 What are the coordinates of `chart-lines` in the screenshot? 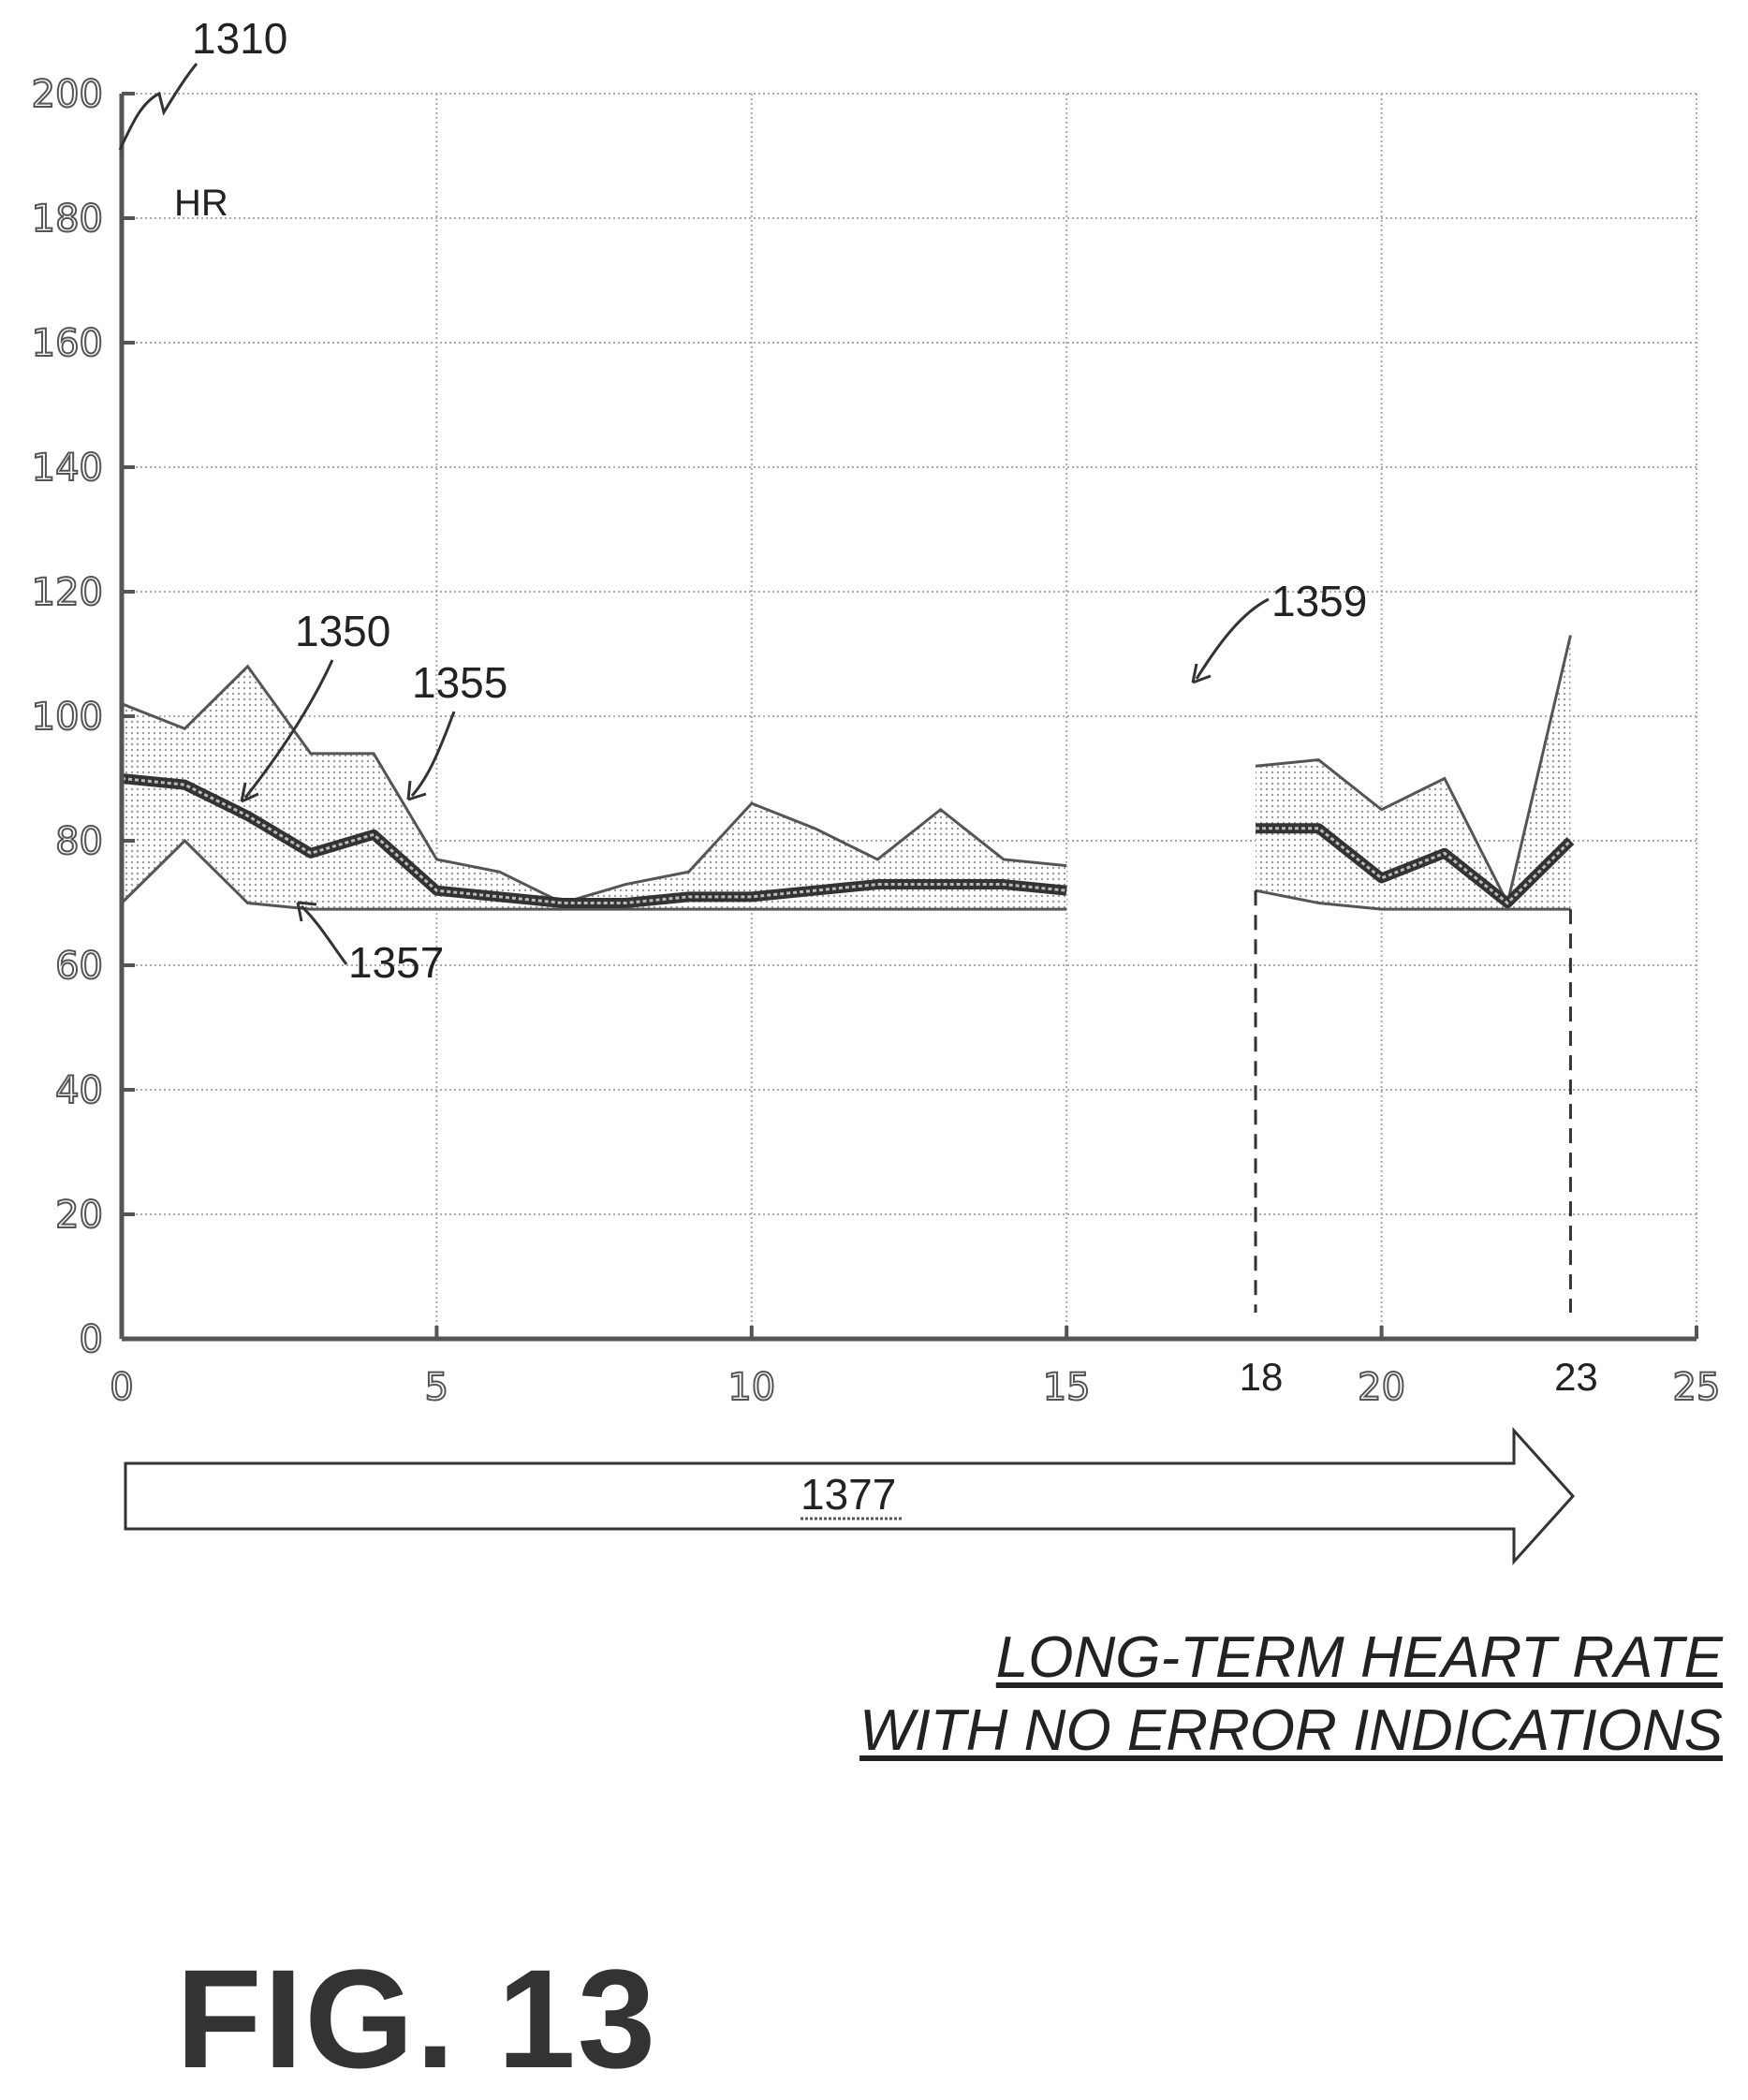 It's located at (847, 773).